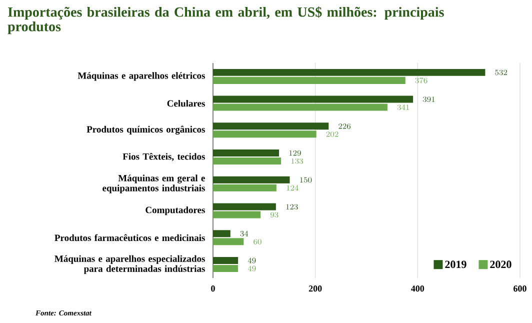 This screenshot has height=323, width=532. I want to click on y-tick-label: Computadores, so click(175, 211).